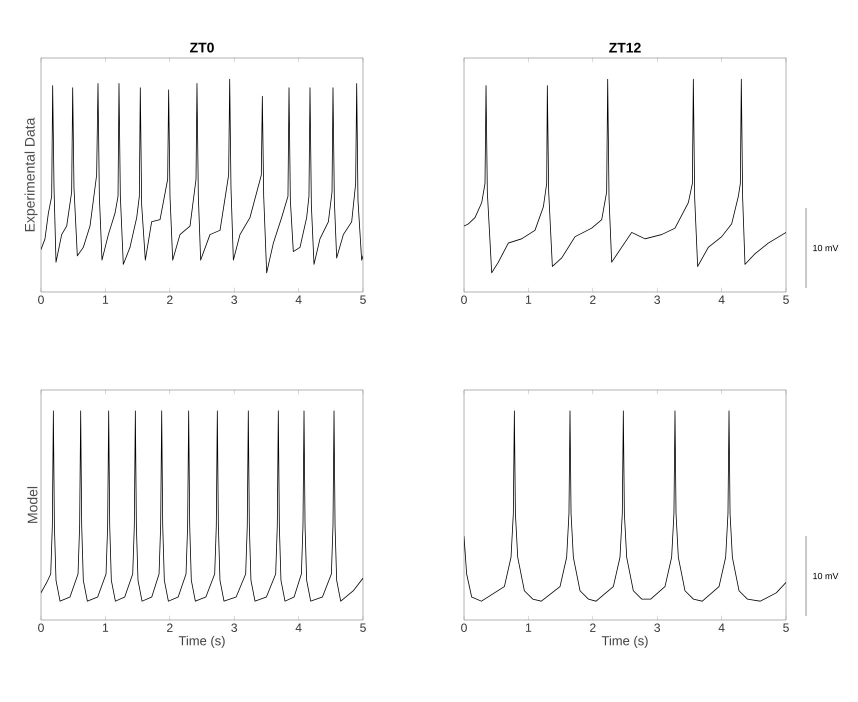  What do you see at coordinates (625, 47) in the screenshot?
I see `chart-title: ZT12` at bounding box center [625, 47].